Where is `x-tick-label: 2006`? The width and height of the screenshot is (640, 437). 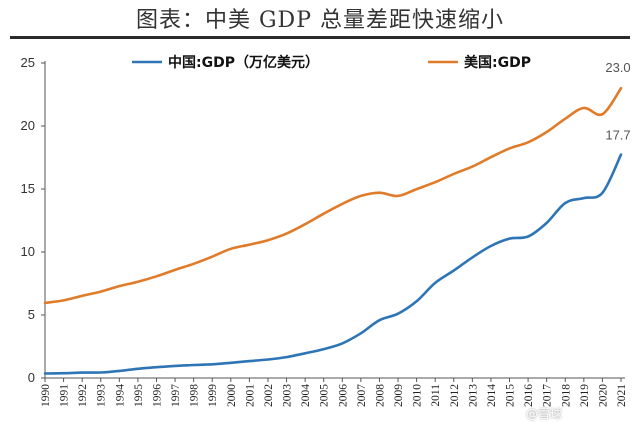
x-tick-label: 2006 is located at coordinates (343, 395).